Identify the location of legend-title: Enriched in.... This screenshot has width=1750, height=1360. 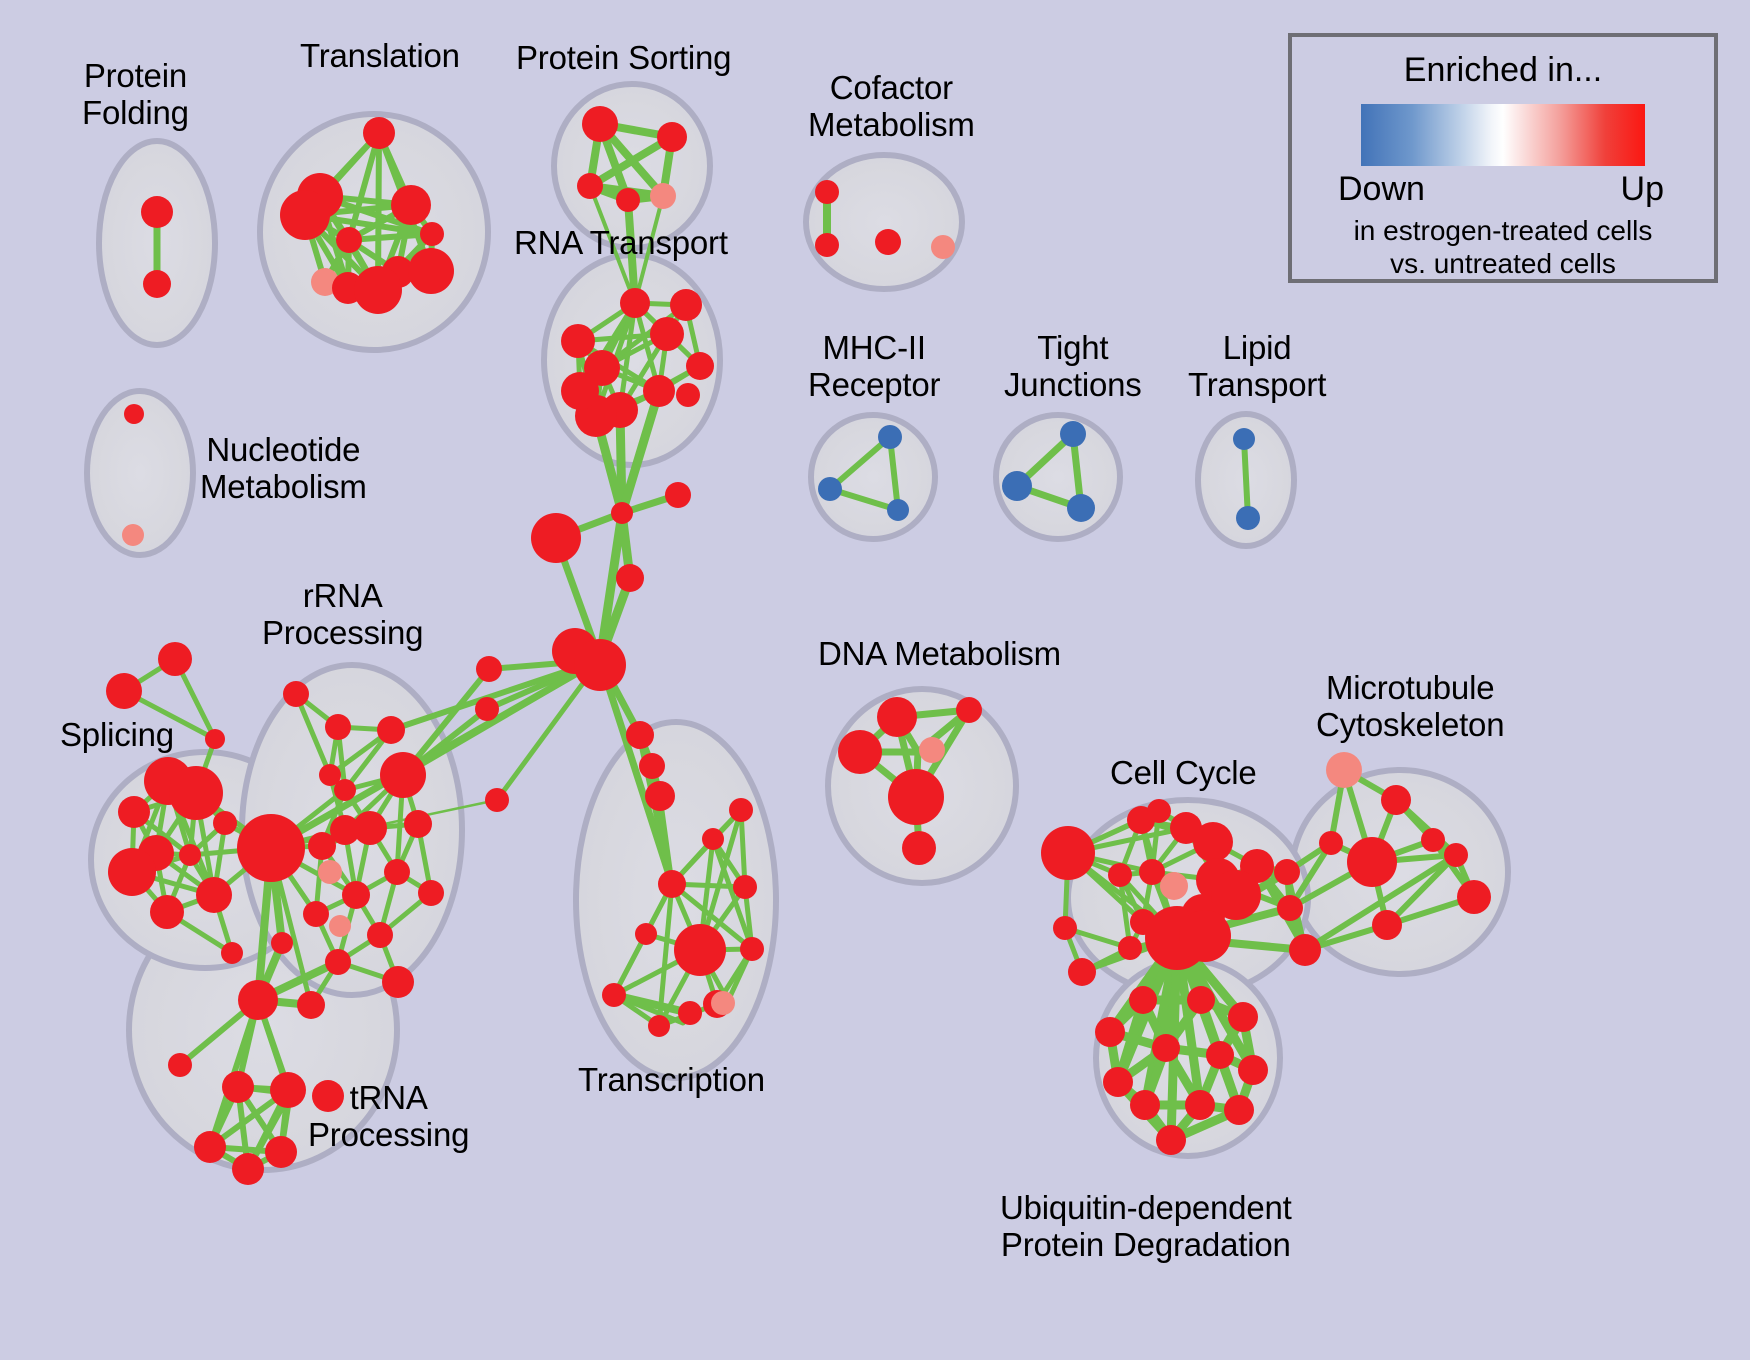
(1503, 70).